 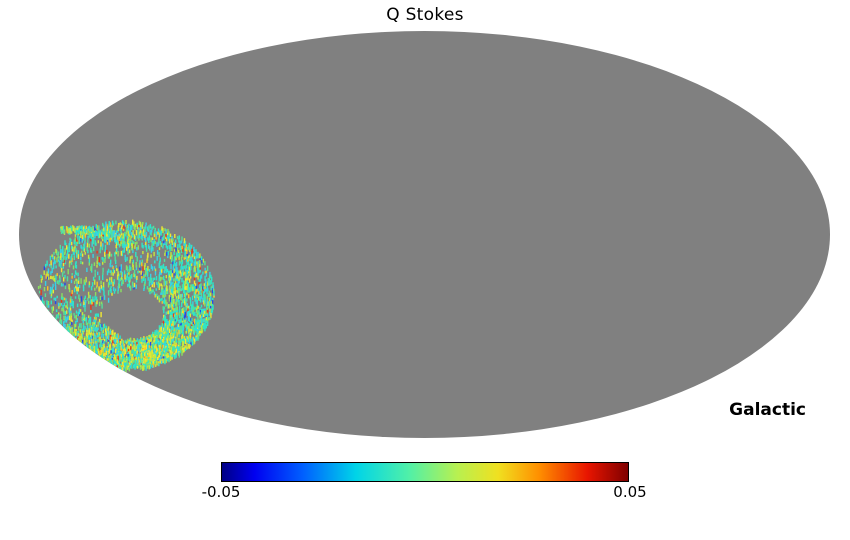 I want to click on figure-title: Q Stokes, so click(x=425, y=15).